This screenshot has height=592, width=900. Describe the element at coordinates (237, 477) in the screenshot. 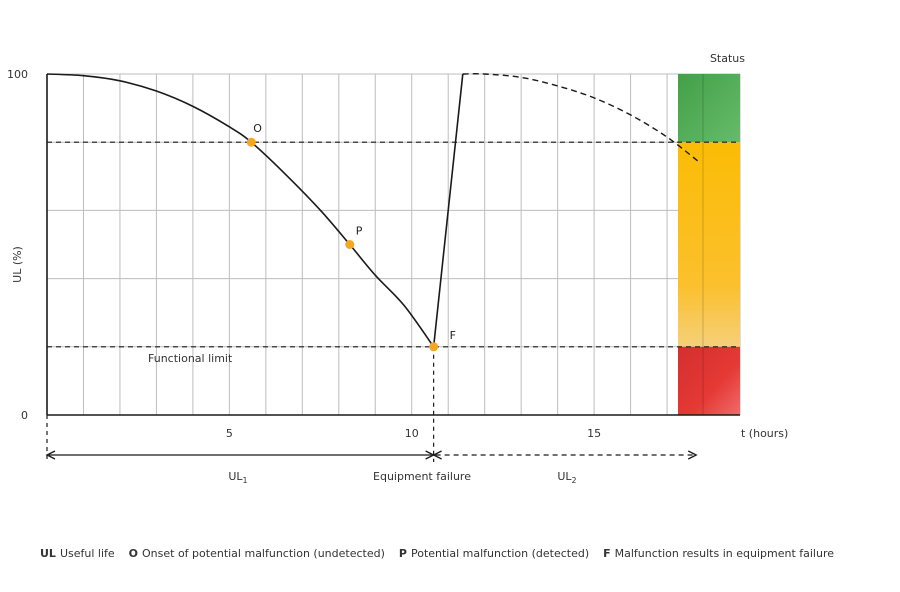

I see `span-label: UL1` at that location.